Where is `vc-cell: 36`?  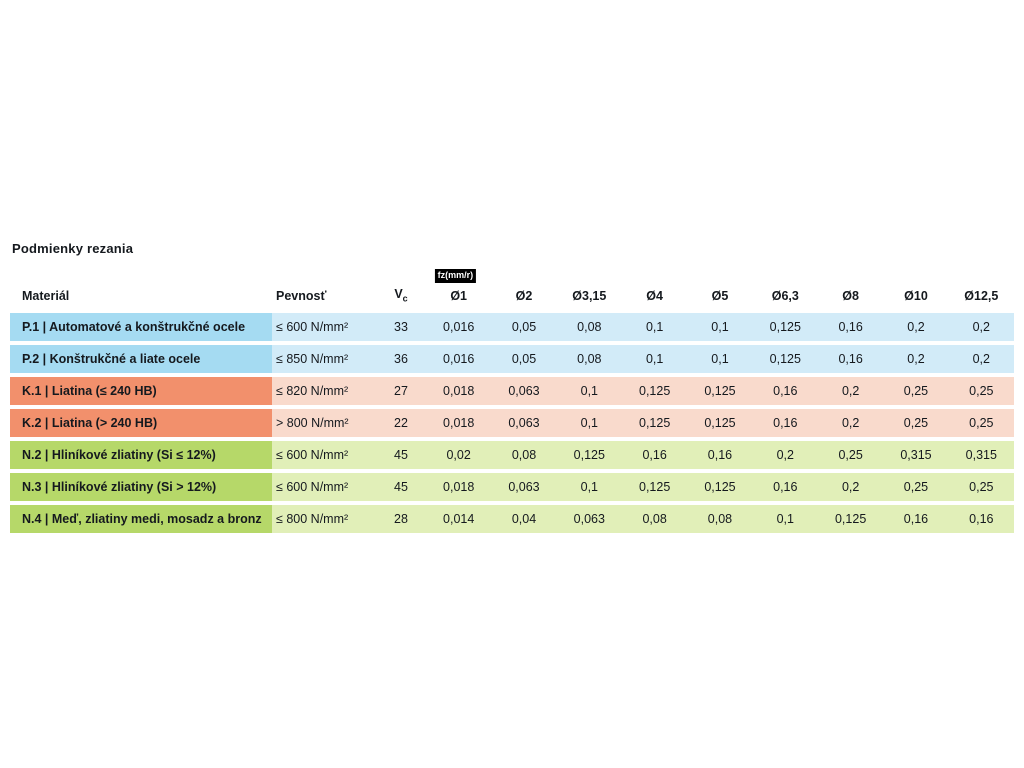
vc-cell: 36 is located at coordinates (401, 359).